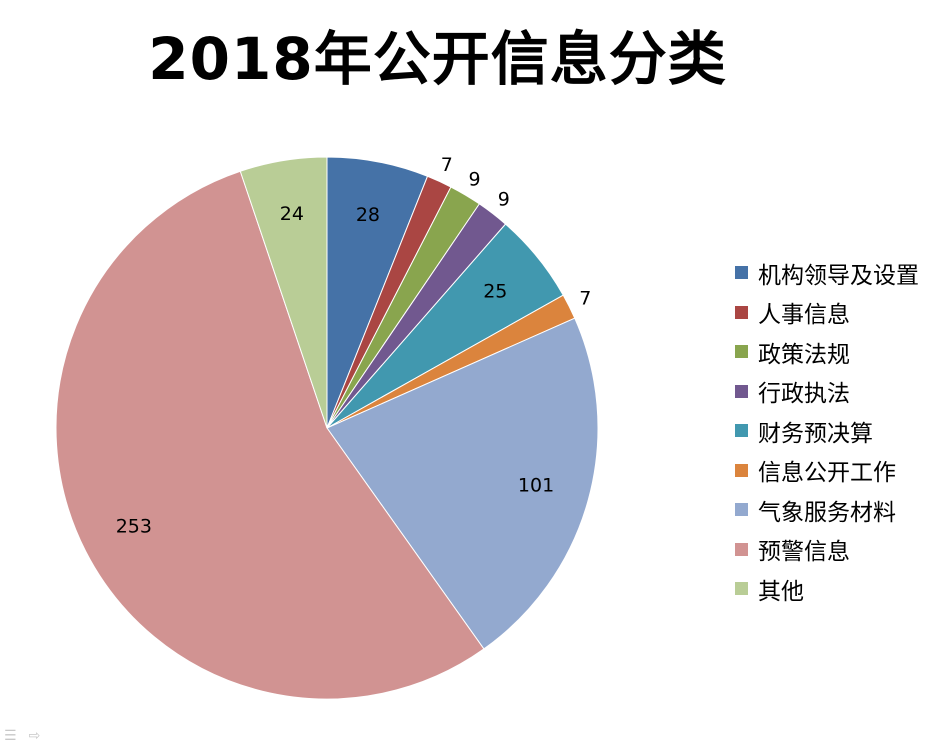 The height and width of the screenshot is (747, 950). What do you see at coordinates (437, 59) in the screenshot?
I see `chart-title: 2018年公开信息分类` at bounding box center [437, 59].